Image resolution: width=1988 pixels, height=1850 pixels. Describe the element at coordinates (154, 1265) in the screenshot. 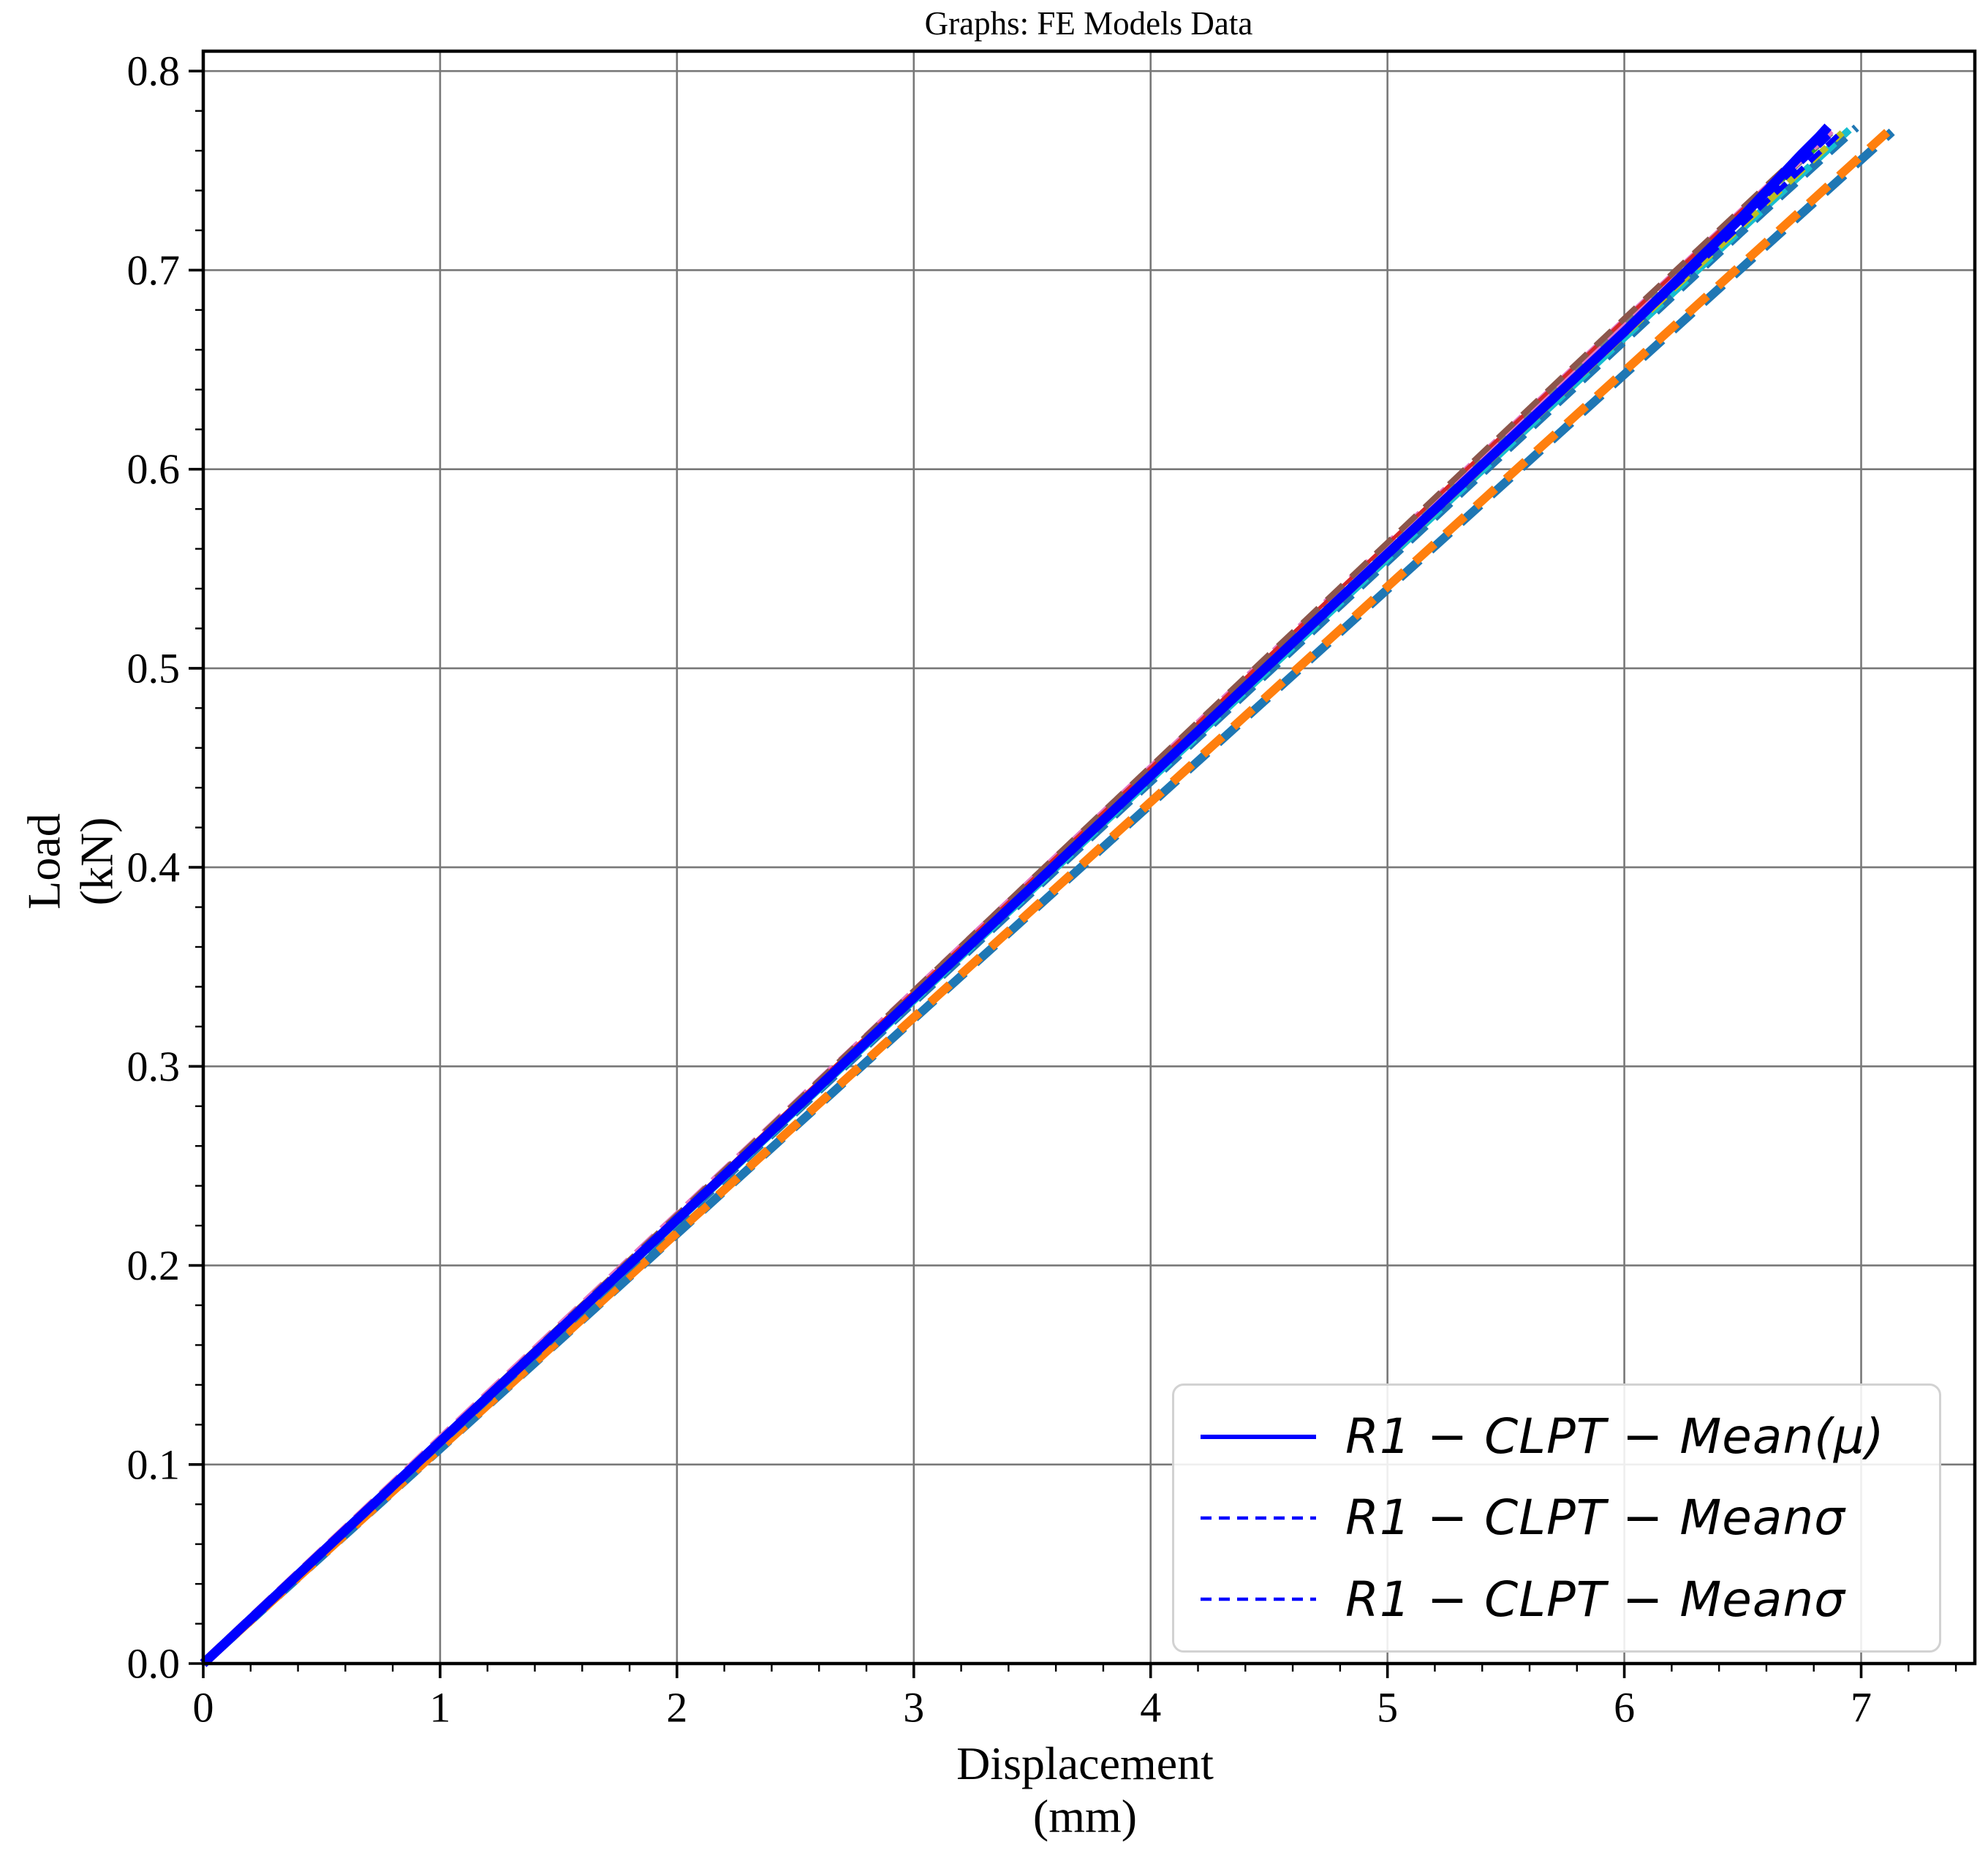

I see `y-tick-label: 0.2` at that location.